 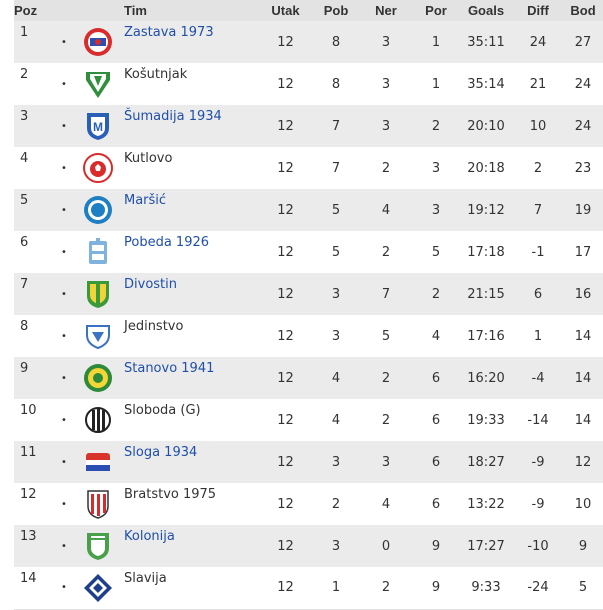 What do you see at coordinates (98, 462) in the screenshot?
I see `red-white-blue-crest` at bounding box center [98, 462].